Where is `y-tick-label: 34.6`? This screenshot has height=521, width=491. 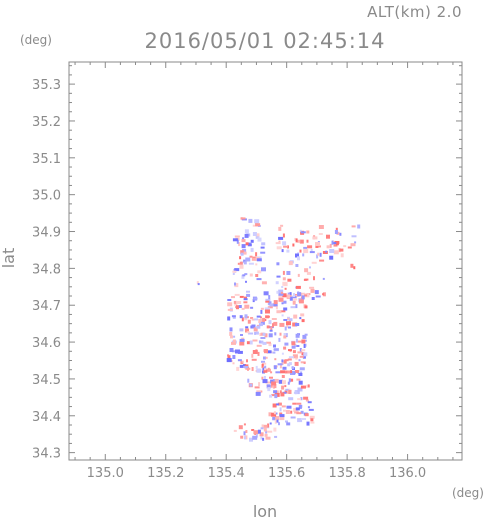
y-tick-label: 34.6 is located at coordinates (46, 343).